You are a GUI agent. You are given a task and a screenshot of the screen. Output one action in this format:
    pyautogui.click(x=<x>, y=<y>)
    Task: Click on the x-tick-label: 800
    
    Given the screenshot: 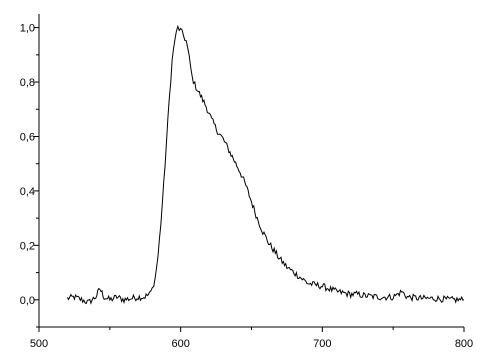 What is the action you would take?
    pyautogui.click(x=464, y=344)
    